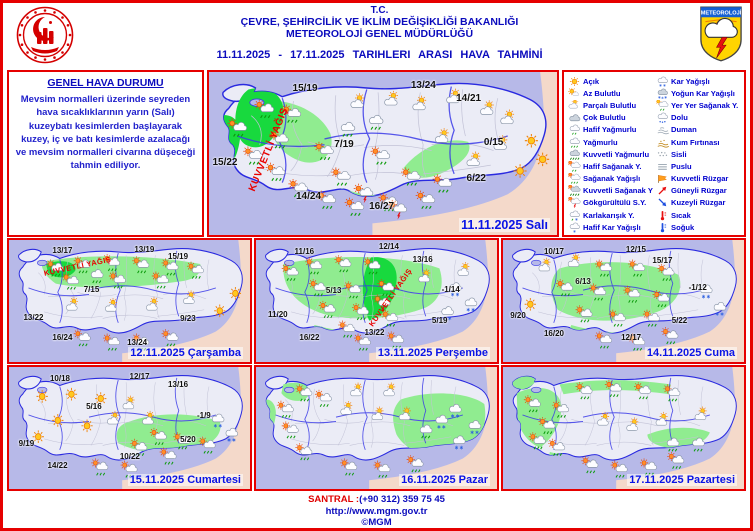  I want to click on legend-label: Hafif Kar Yağışlı, so click(612, 227).